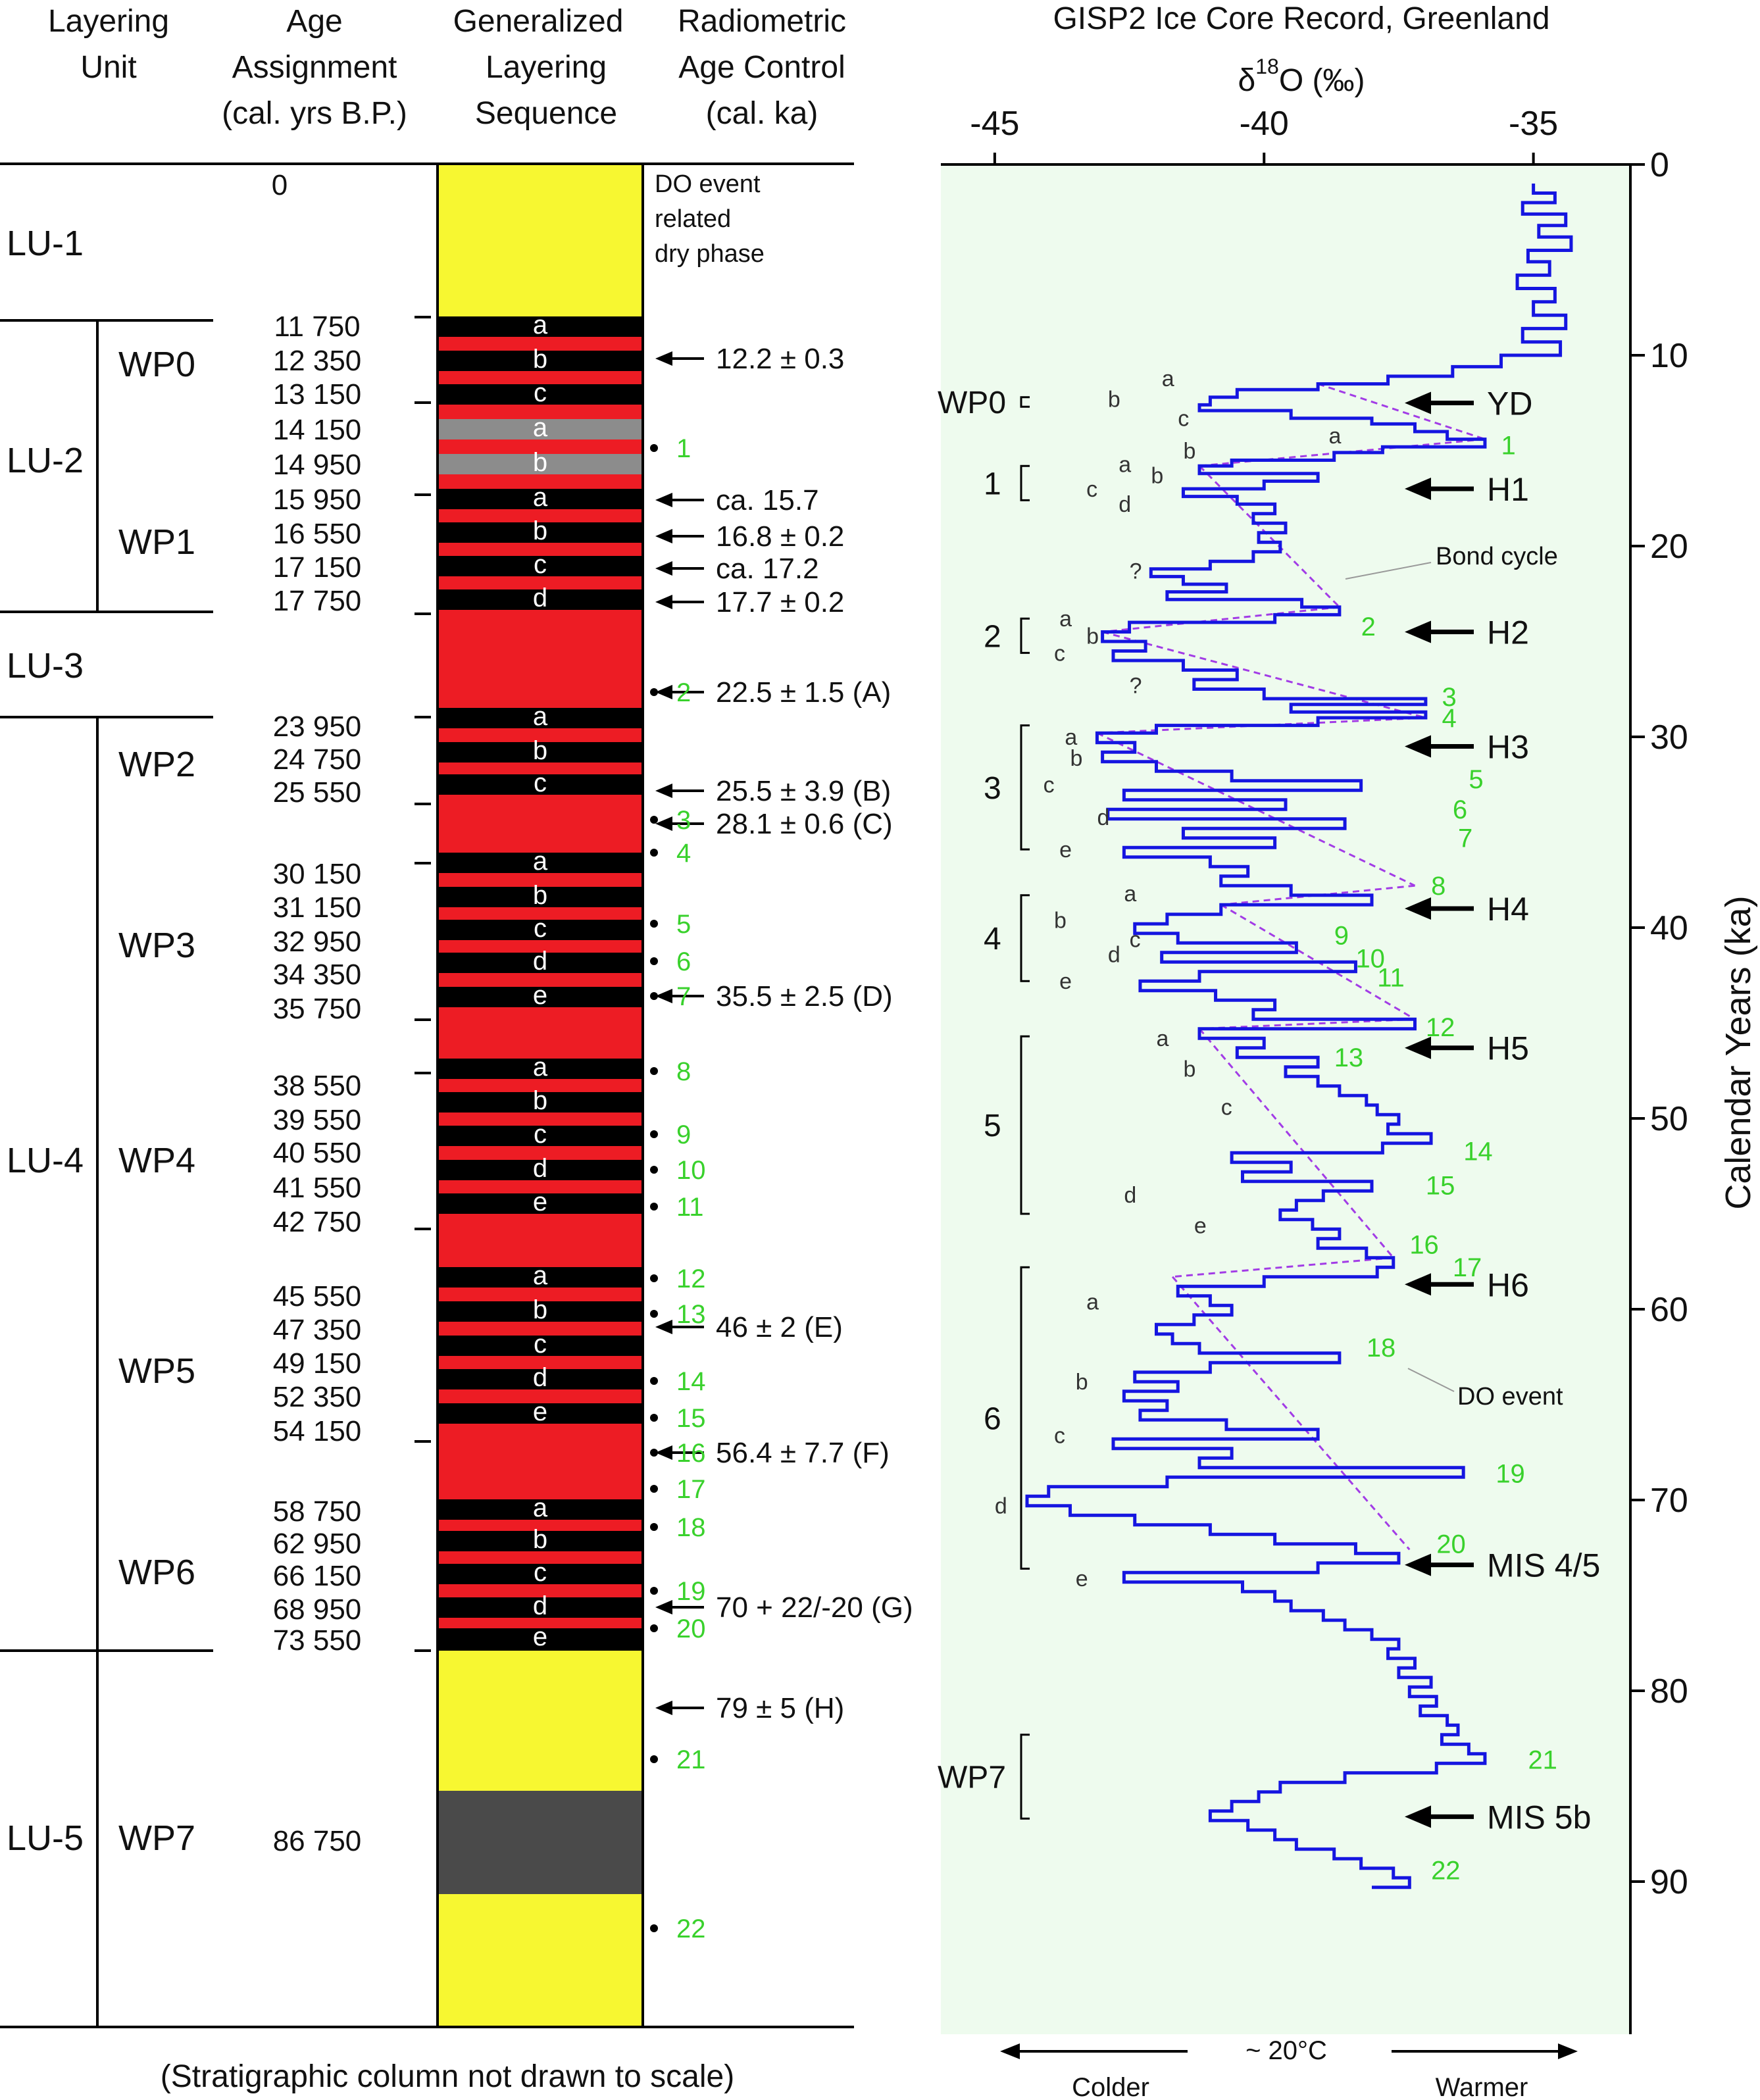  I want to click on plot-do-number: 12, so click(1440, 1027).